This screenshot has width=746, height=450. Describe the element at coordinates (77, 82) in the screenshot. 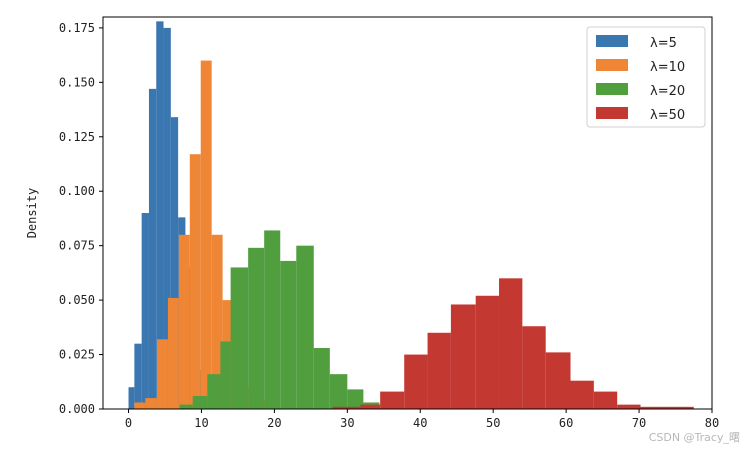

I see `y-tick-label: 0.150` at that location.